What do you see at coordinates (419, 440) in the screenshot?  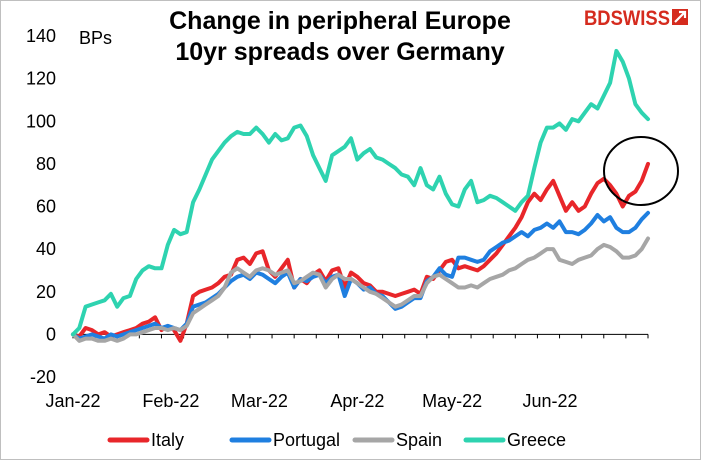 I see `legend-label-spain: Spain` at bounding box center [419, 440].